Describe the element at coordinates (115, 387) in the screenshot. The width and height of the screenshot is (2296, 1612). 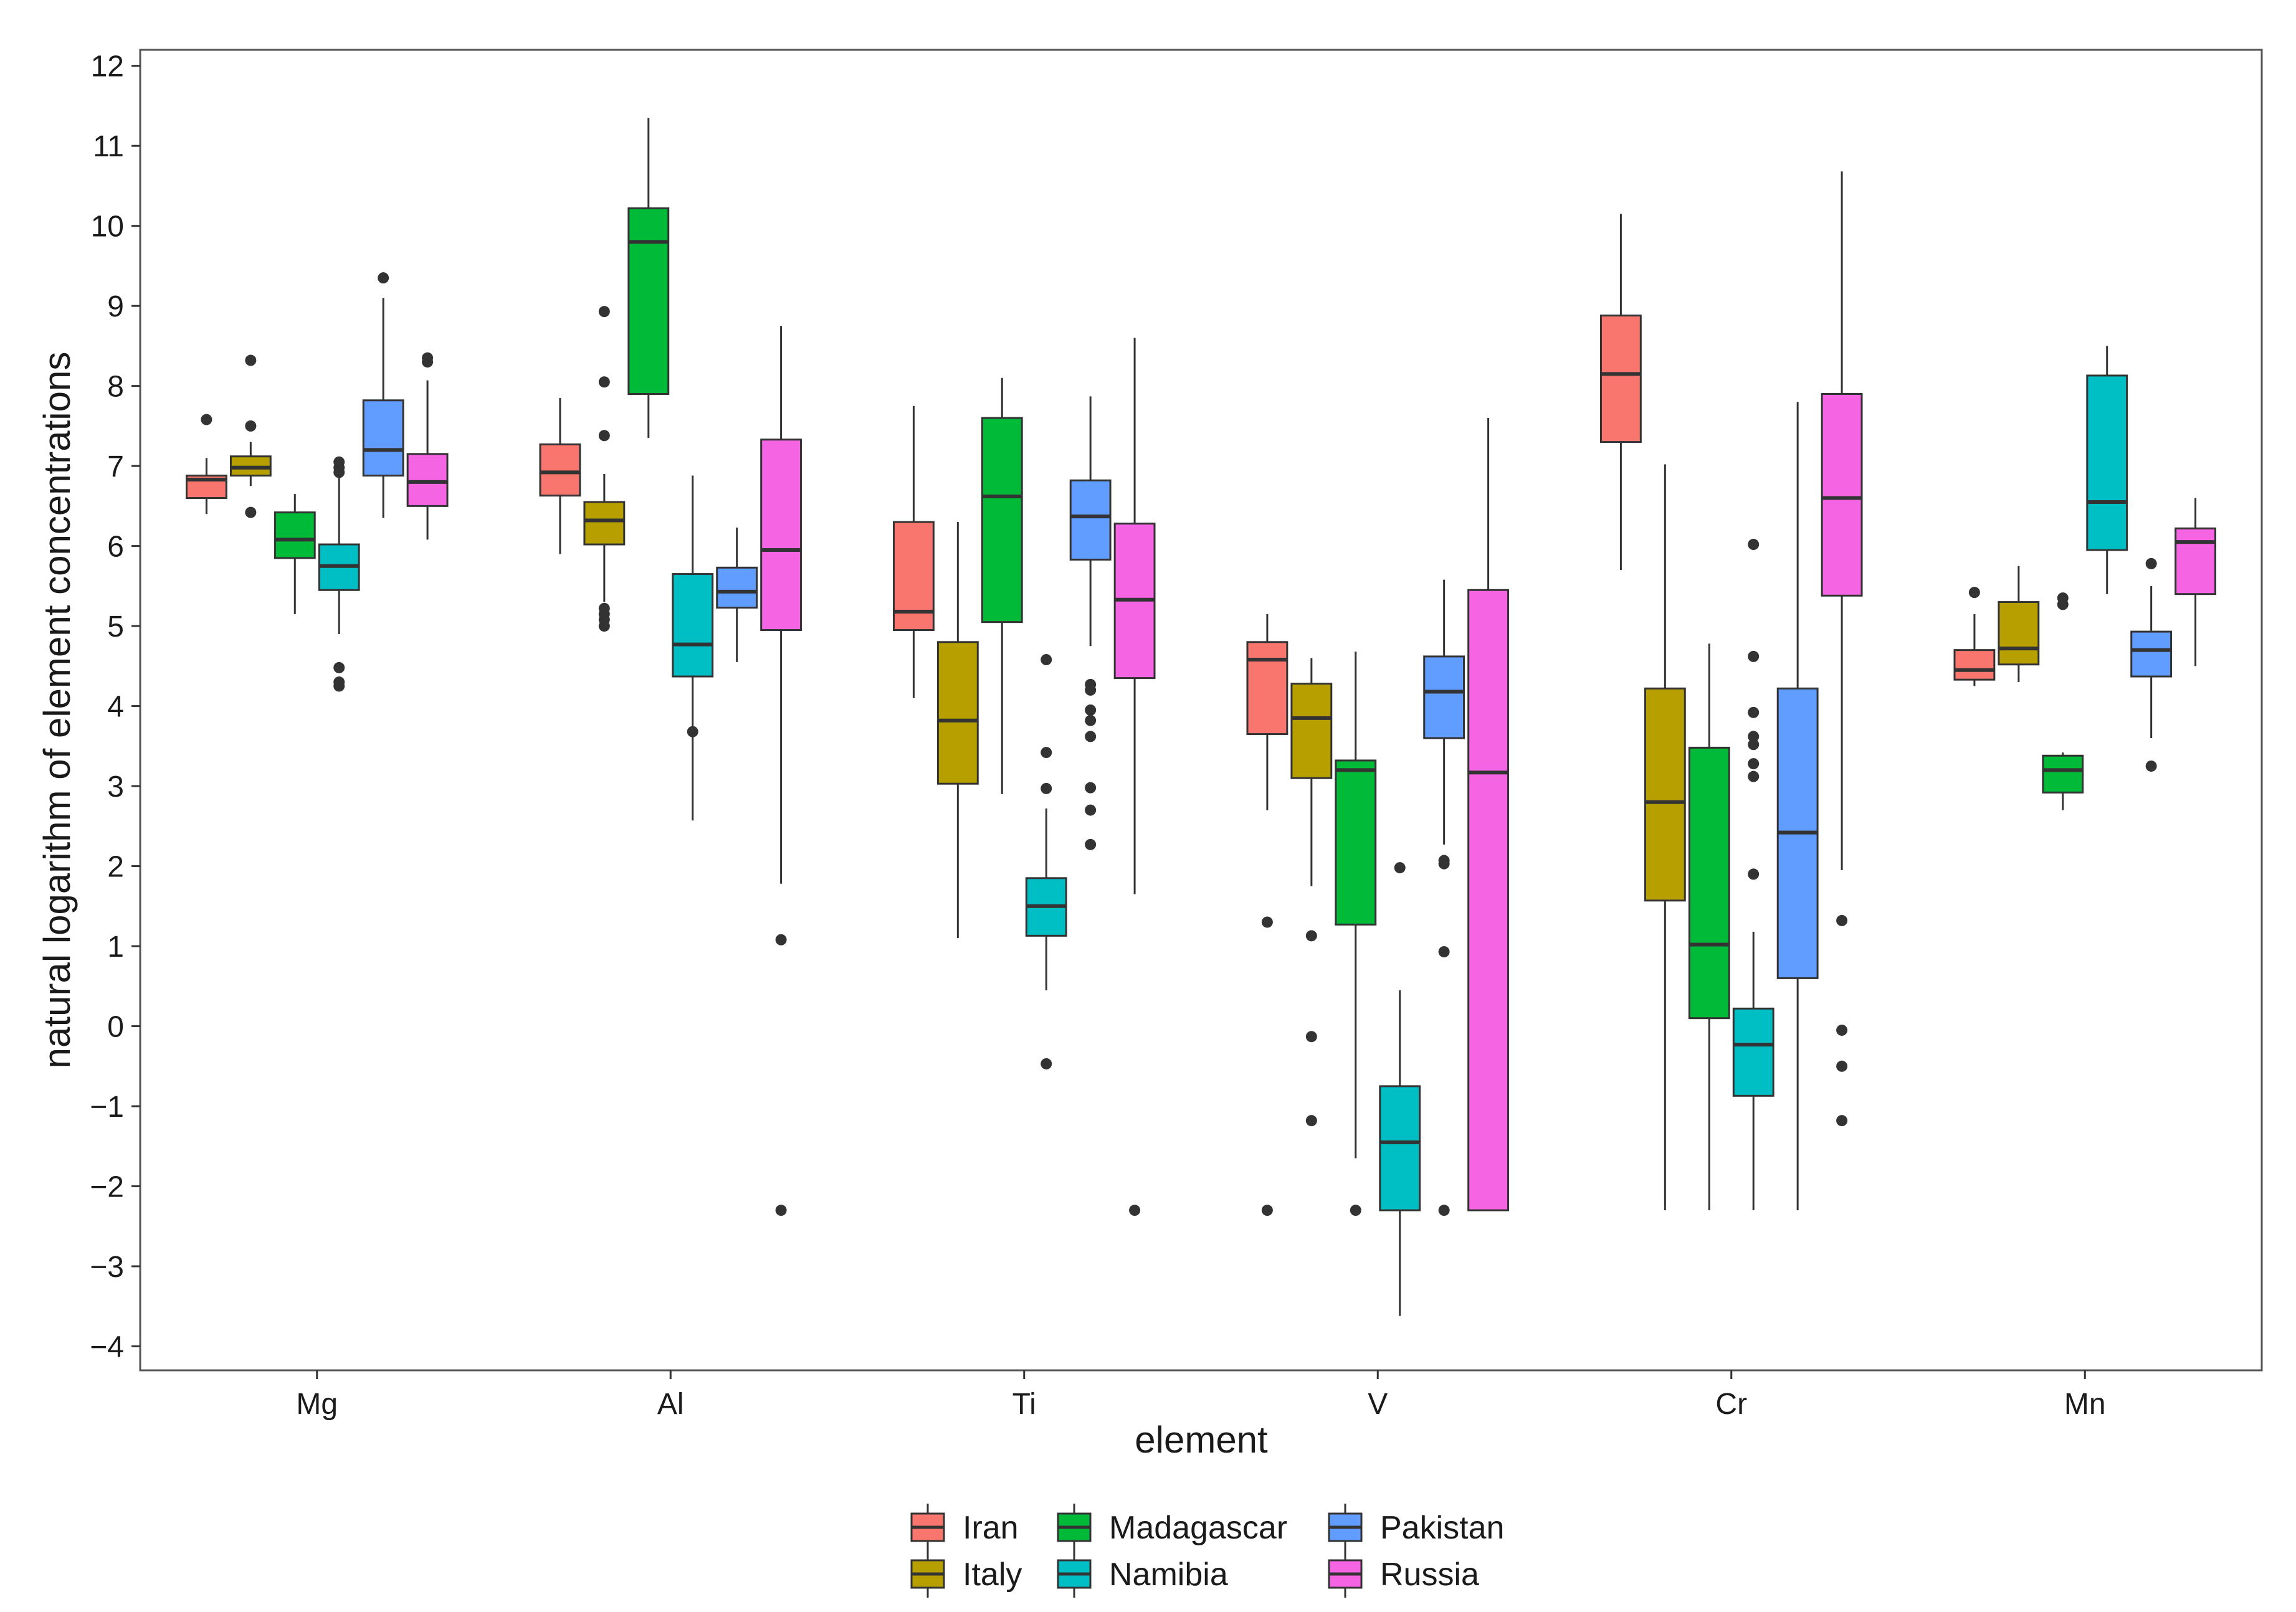
I see `y-tick-label: 8` at that location.